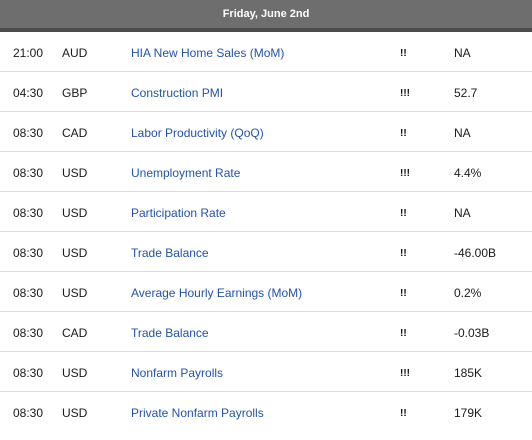  What do you see at coordinates (28, 93) in the screenshot?
I see `event-time: 04:30` at bounding box center [28, 93].